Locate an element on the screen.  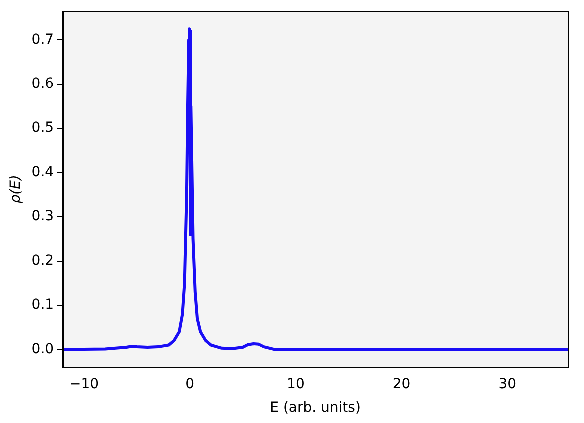
y-tick-label: 0.5 is located at coordinates (43, 128).